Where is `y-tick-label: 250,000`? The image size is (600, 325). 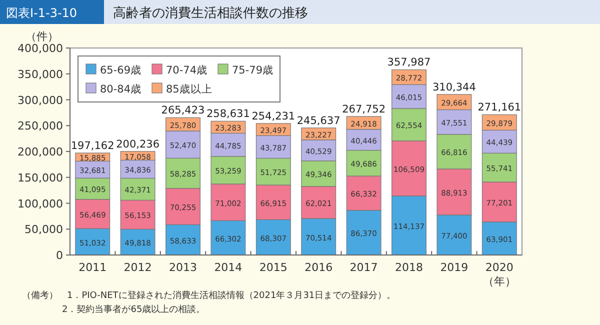 y-tick-label: 250,000 is located at coordinates (40, 126).